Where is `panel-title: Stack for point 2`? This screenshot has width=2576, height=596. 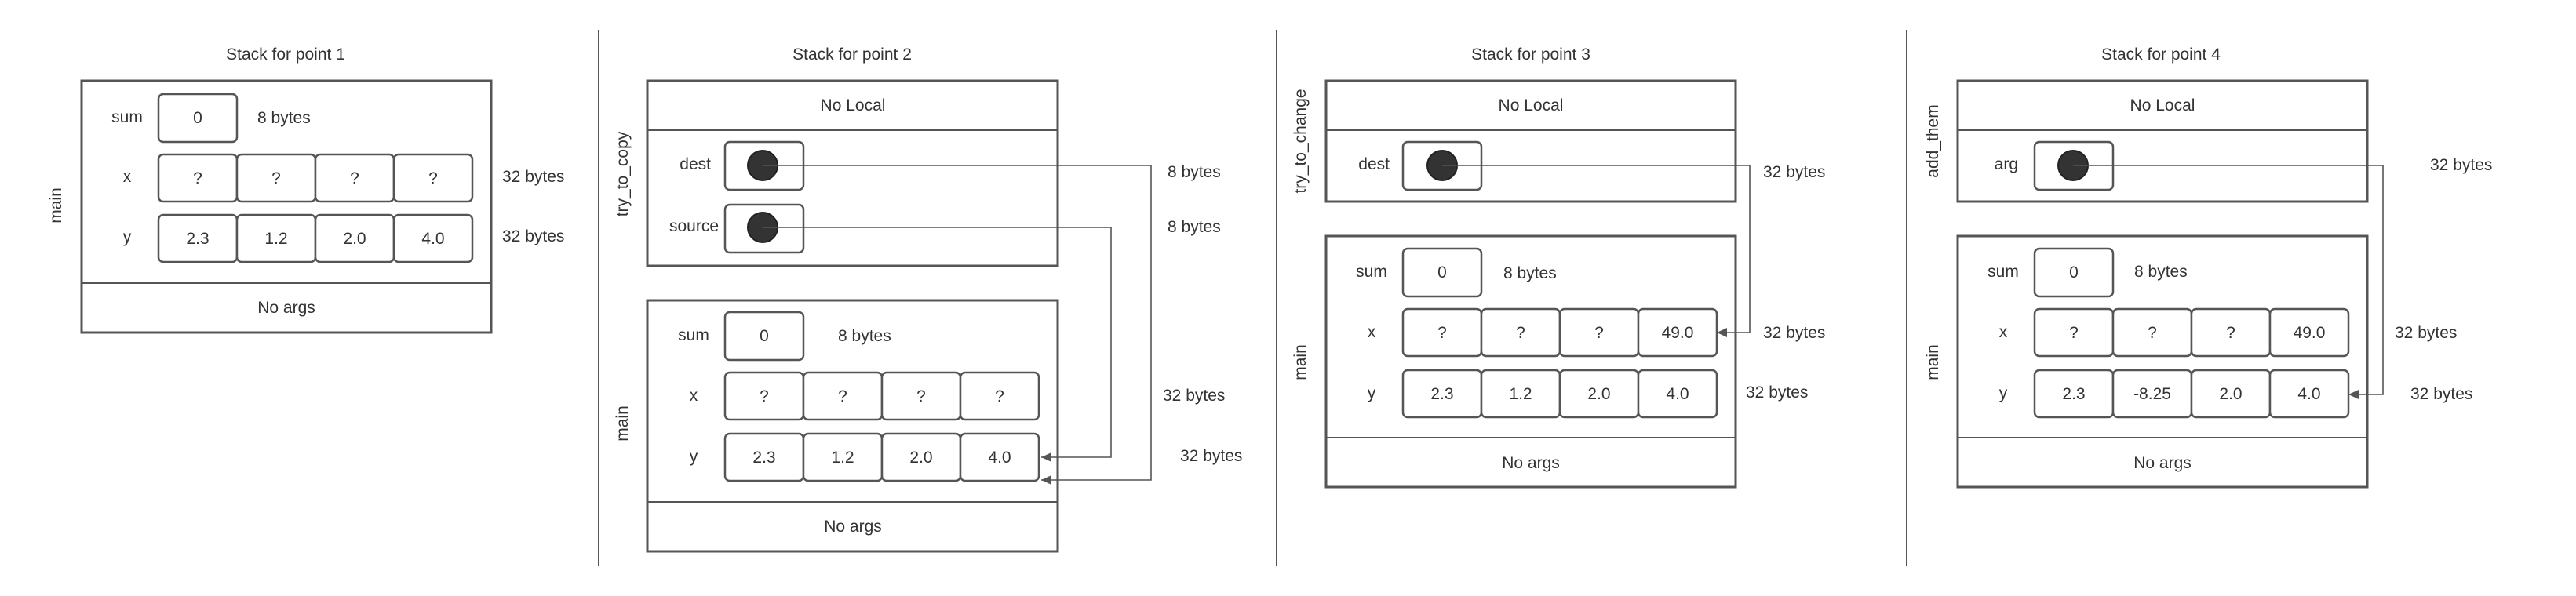 panel-title: Stack for point 2 is located at coordinates (852, 54).